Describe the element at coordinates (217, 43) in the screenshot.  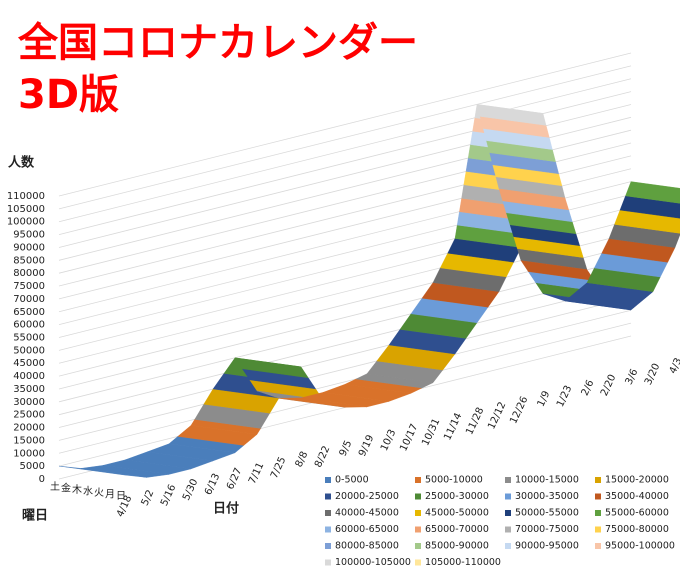
I see `chart-title: 全国コロナカレンダー` at that location.